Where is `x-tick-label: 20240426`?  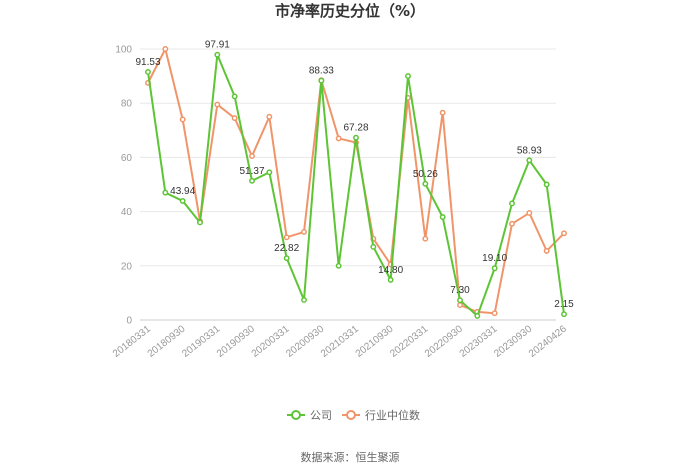
x-tick-label: 20240426 is located at coordinates (548, 341).